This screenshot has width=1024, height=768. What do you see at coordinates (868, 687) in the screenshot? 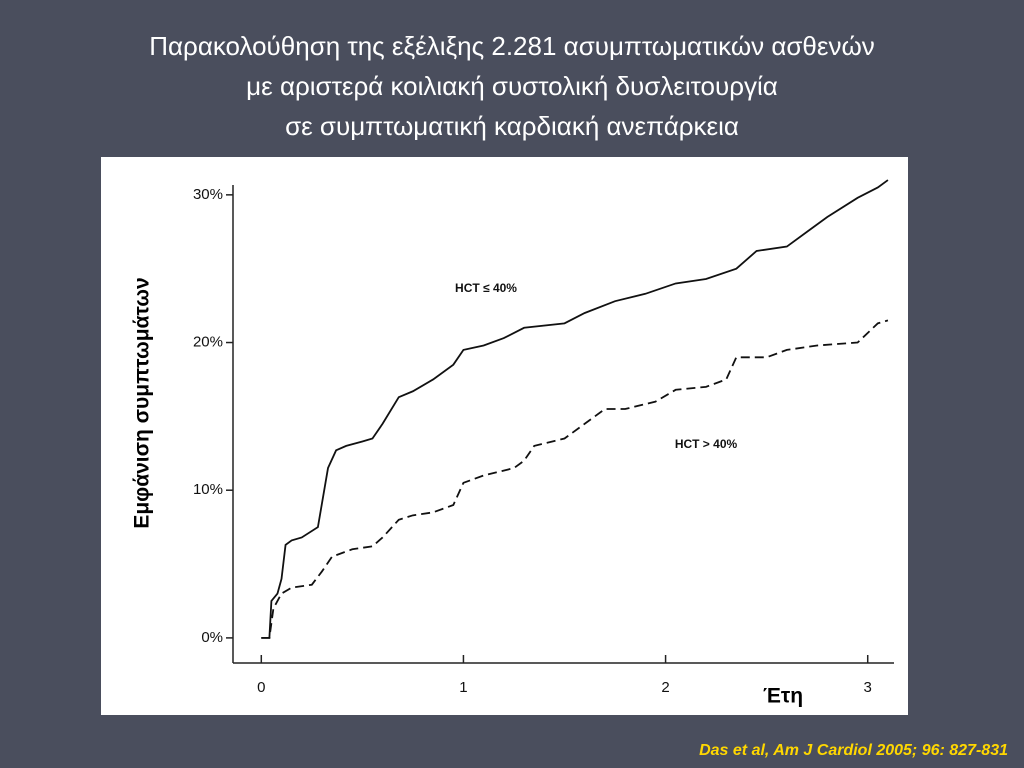
I see `x-tick-label: 3` at bounding box center [868, 687].